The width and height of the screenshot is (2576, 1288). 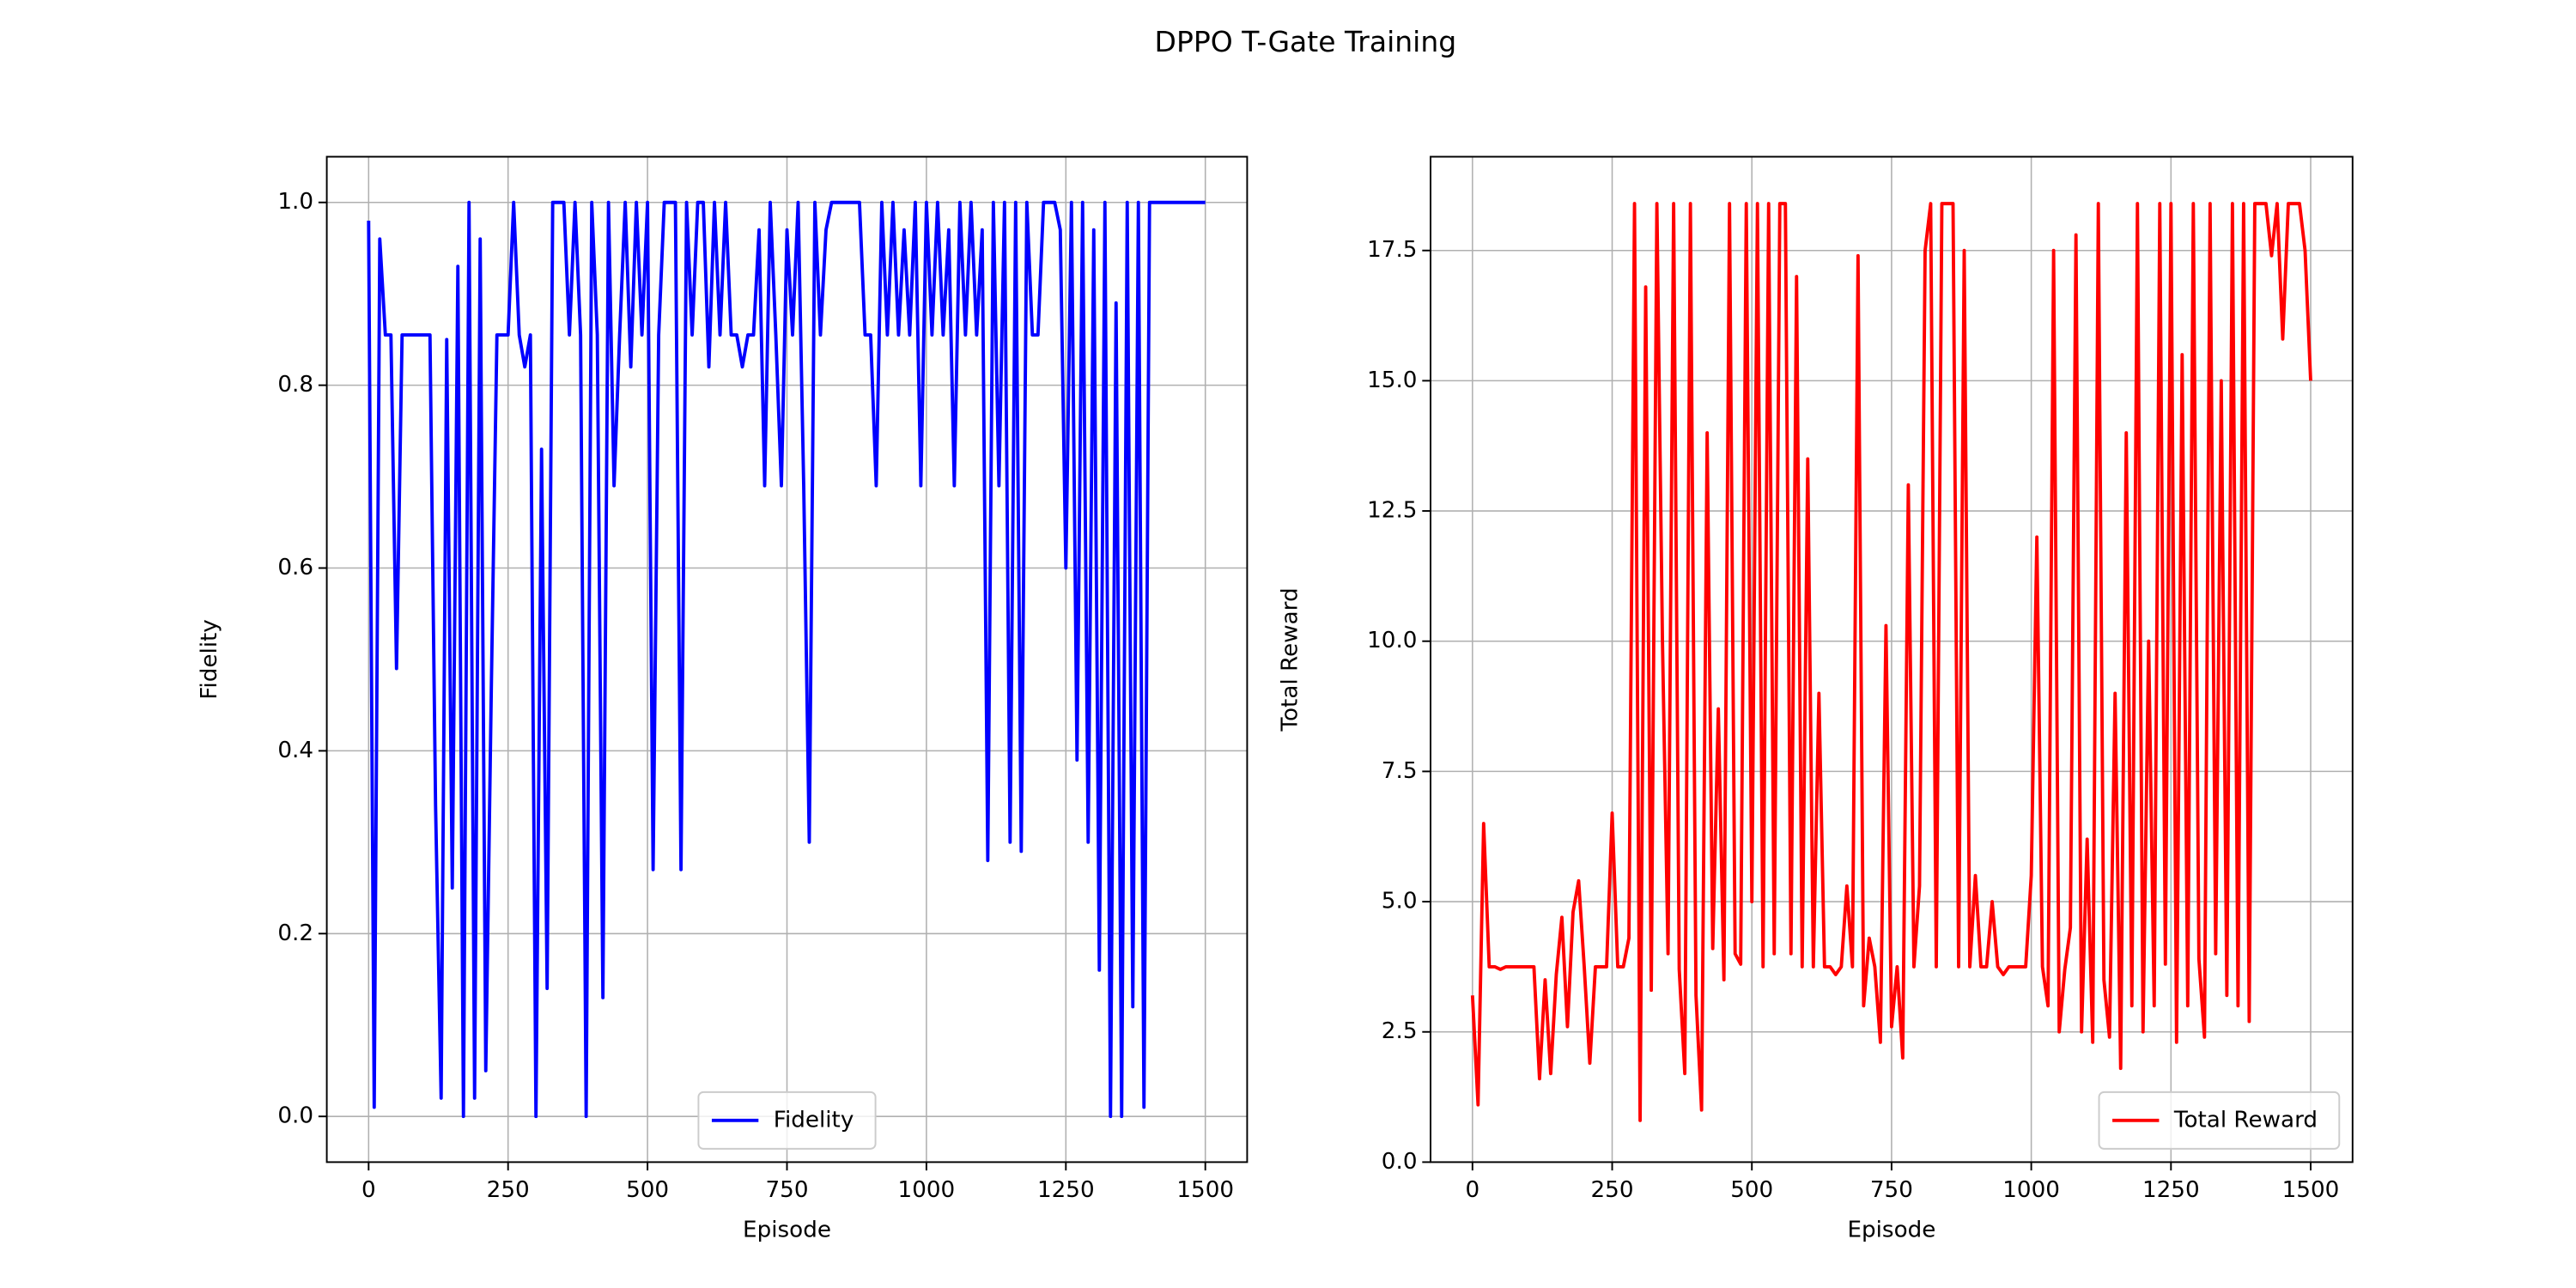 I want to click on y-tick-label: 0.8, so click(x=295, y=385).